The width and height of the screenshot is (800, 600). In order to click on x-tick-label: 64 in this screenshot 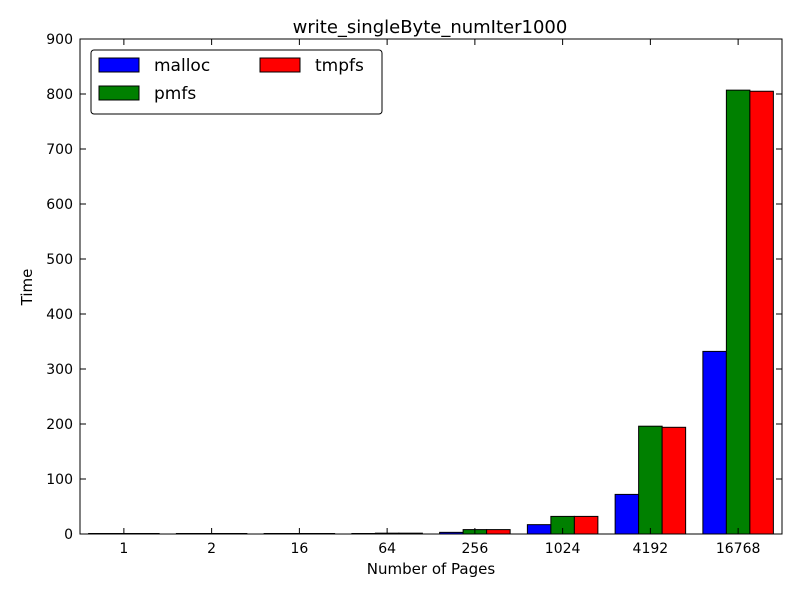, I will do `click(387, 549)`.